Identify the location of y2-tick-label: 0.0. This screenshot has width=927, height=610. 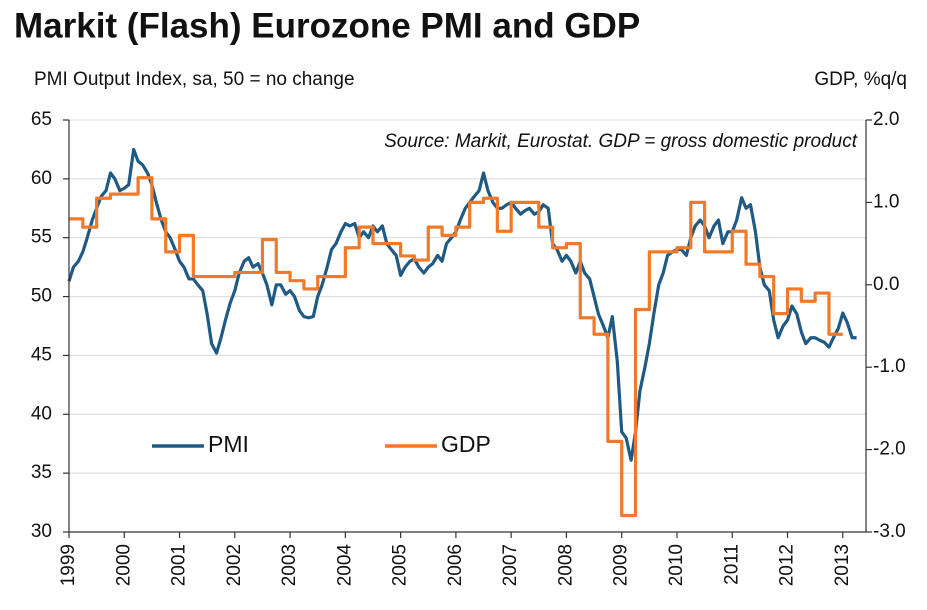
(886, 284).